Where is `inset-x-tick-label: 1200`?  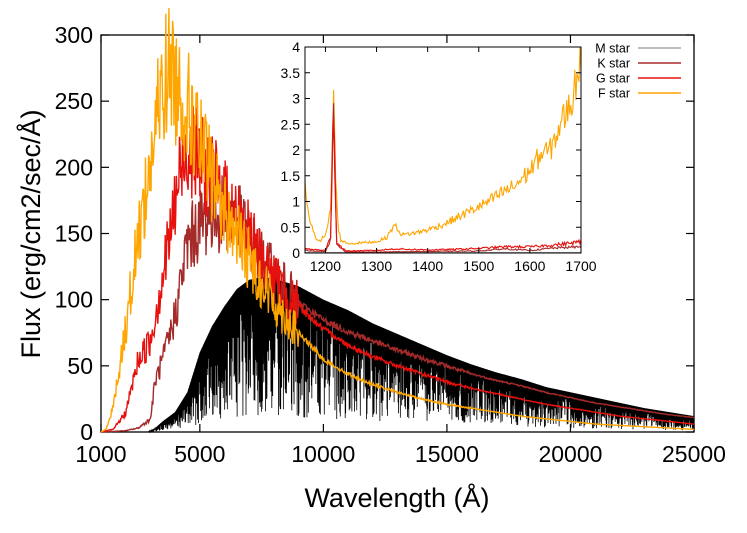
inset-x-tick-label: 1200 is located at coordinates (325, 266).